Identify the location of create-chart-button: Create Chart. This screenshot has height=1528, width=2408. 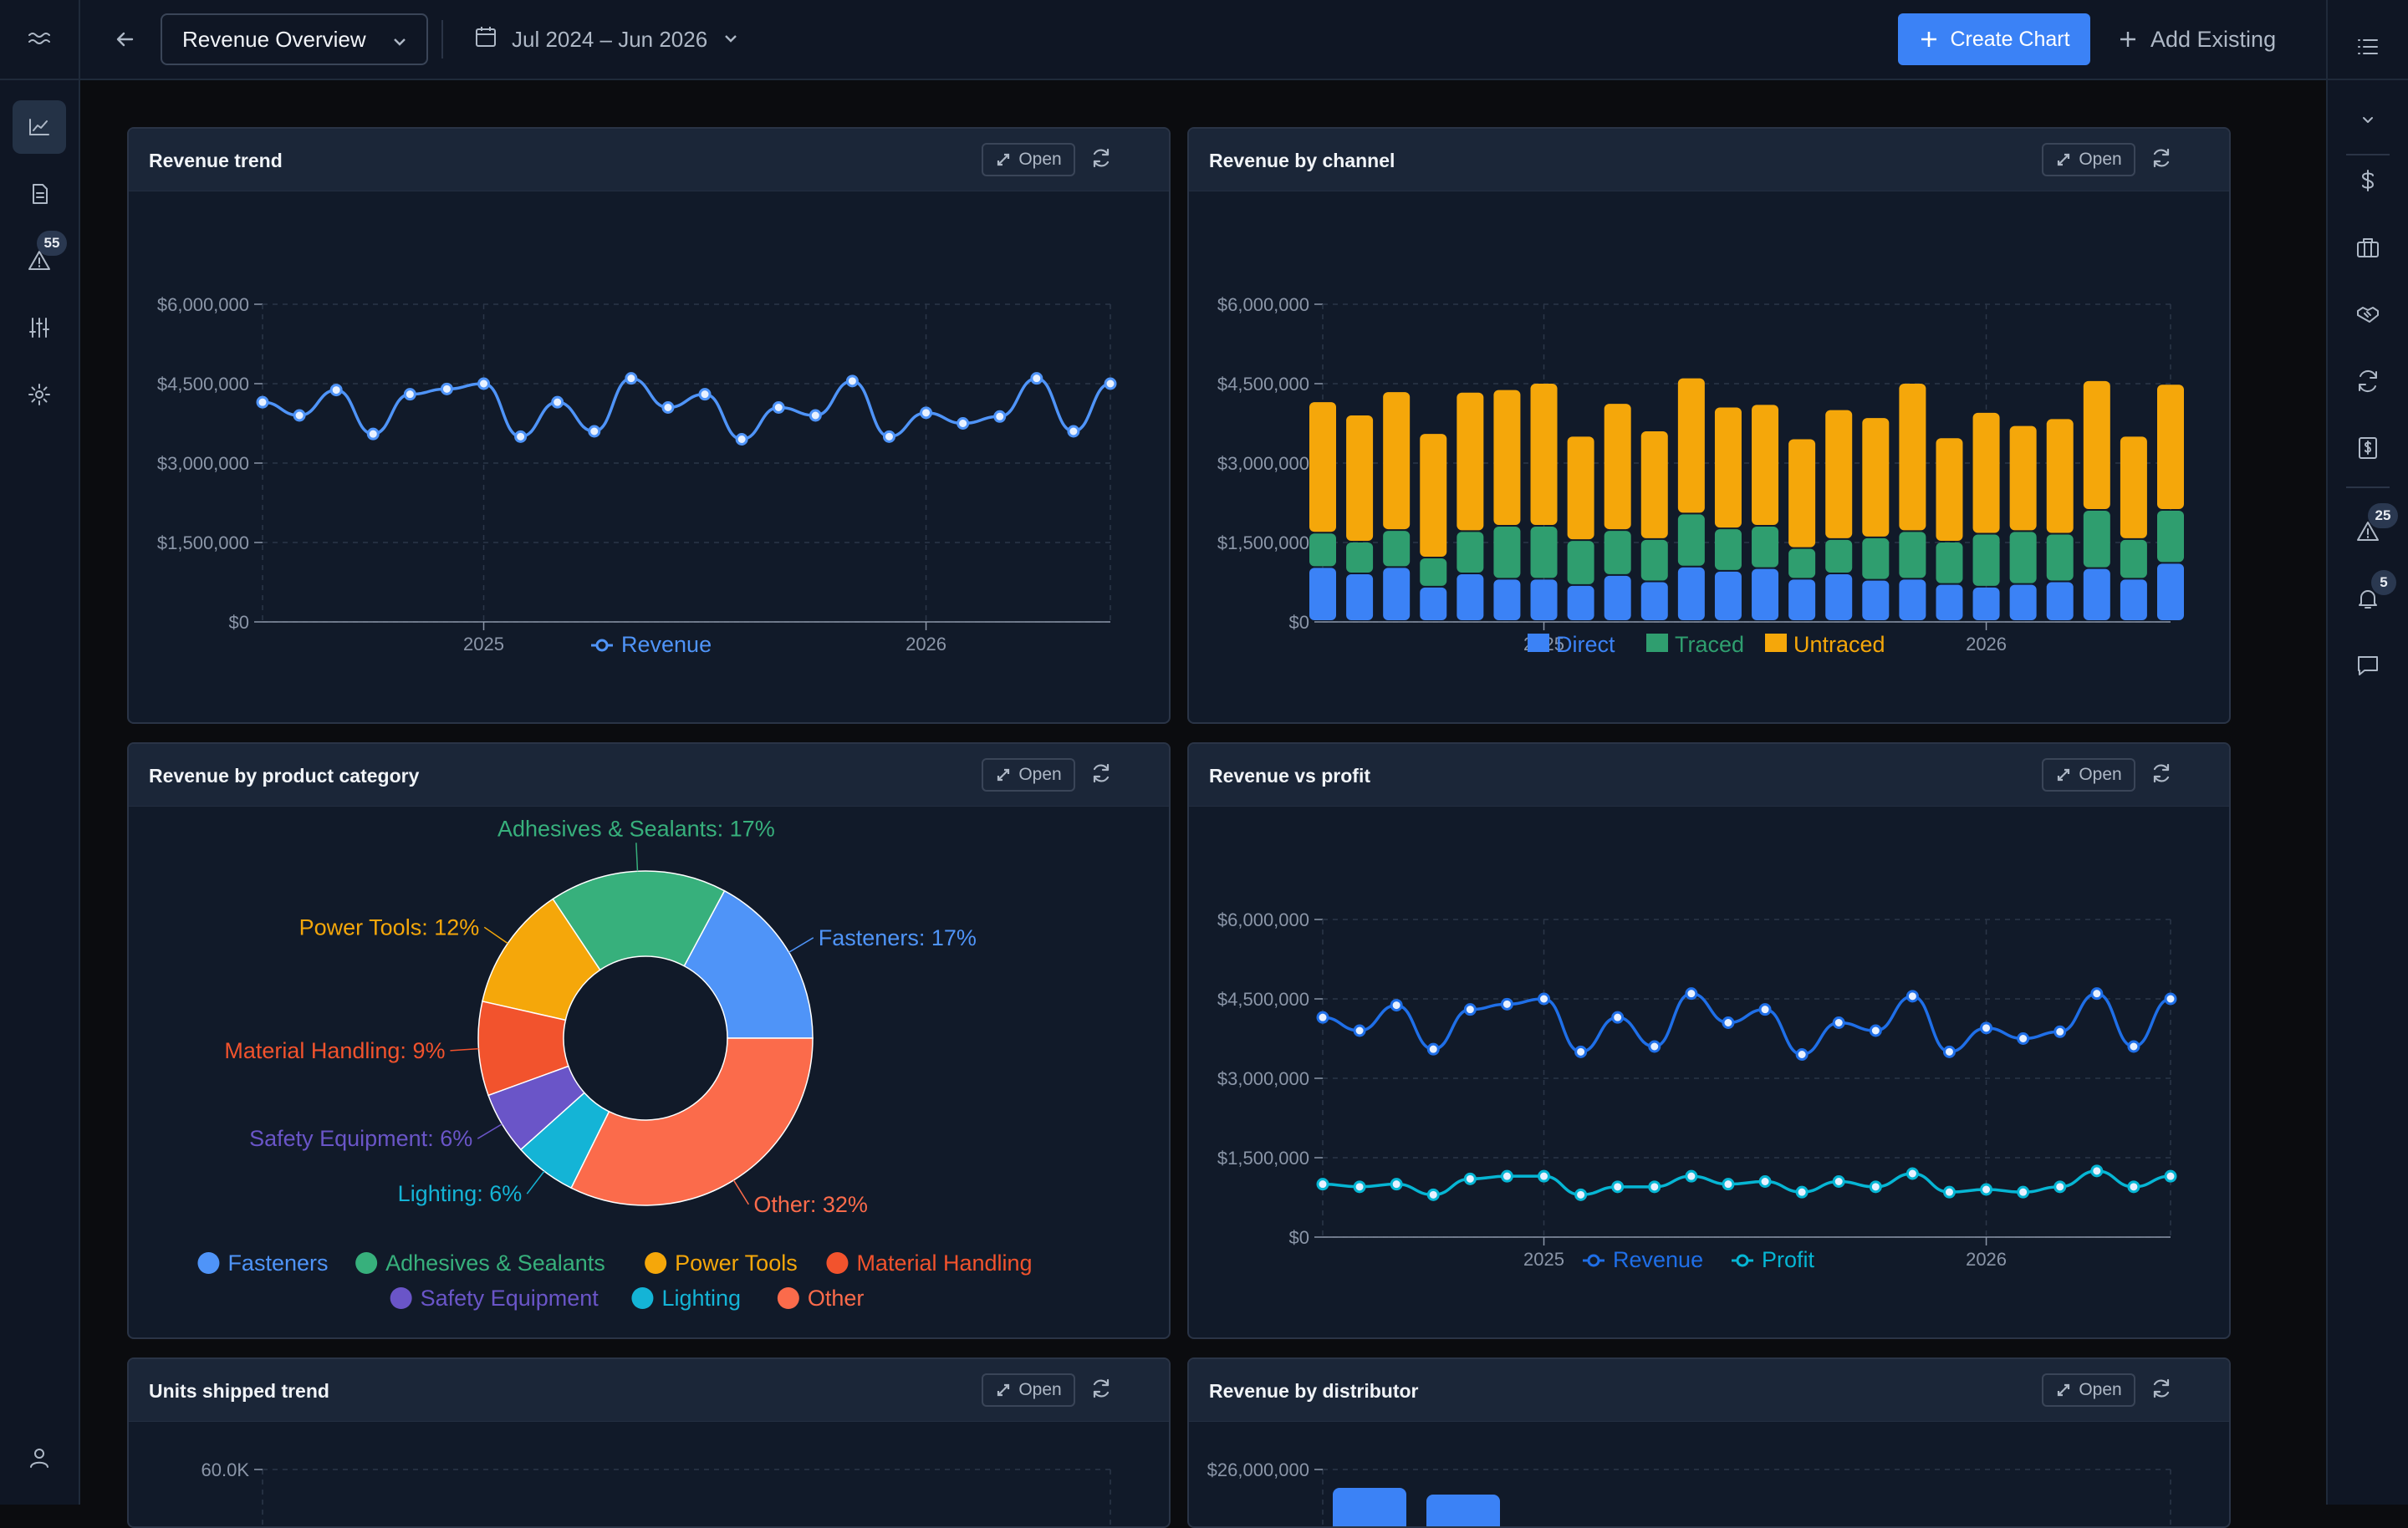
(1994, 39).